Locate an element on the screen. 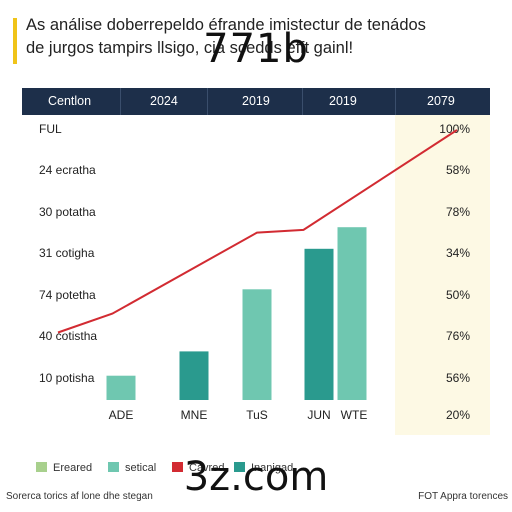 The image size is (512, 512). header-year-2: 2019 is located at coordinates (256, 101).